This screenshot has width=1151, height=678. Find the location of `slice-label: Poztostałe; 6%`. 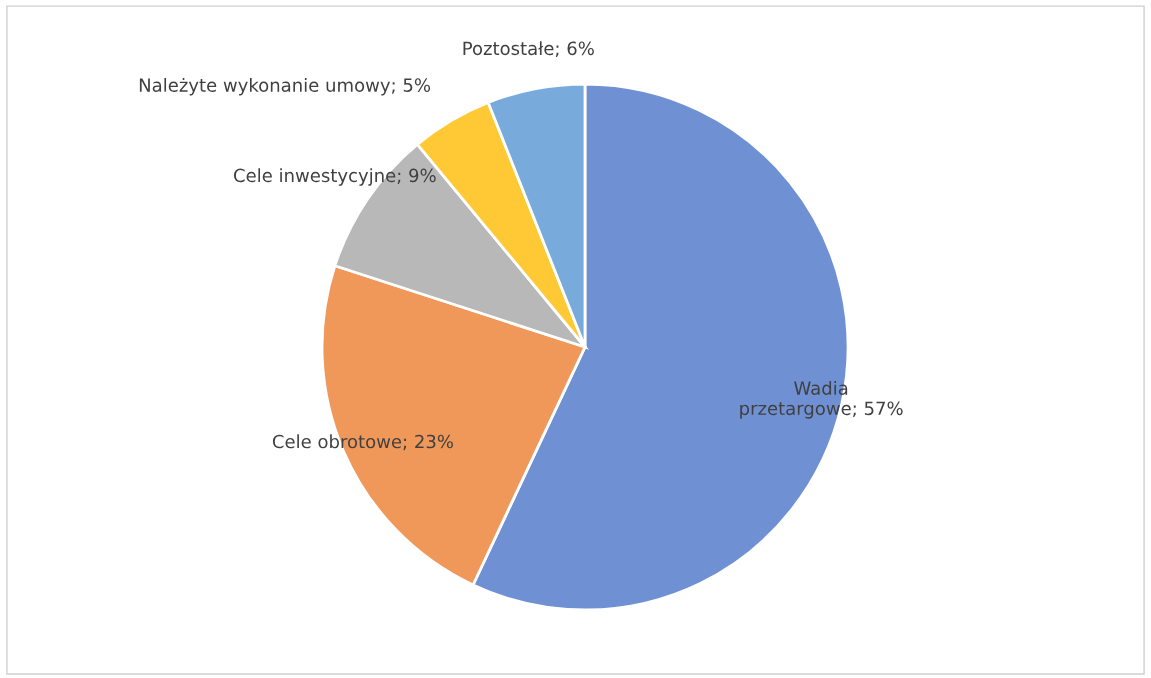

slice-label: Poztostałe; 6% is located at coordinates (528, 49).